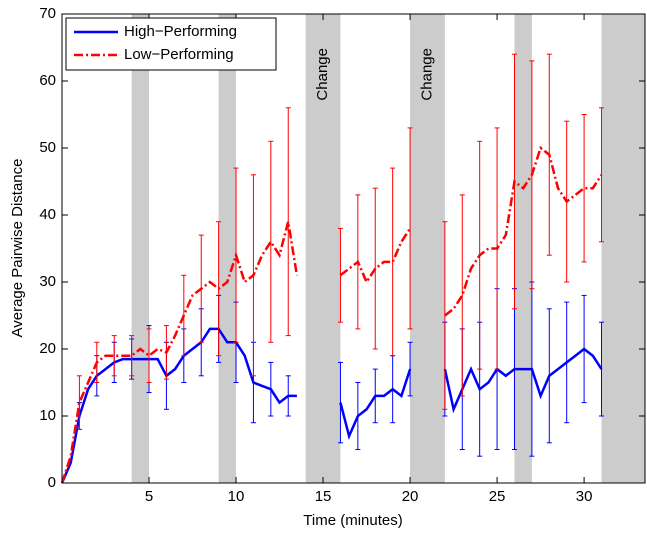 The image size is (647, 535). Describe the element at coordinates (47, 281) in the screenshot. I see `y-tick-label: 30` at that location.